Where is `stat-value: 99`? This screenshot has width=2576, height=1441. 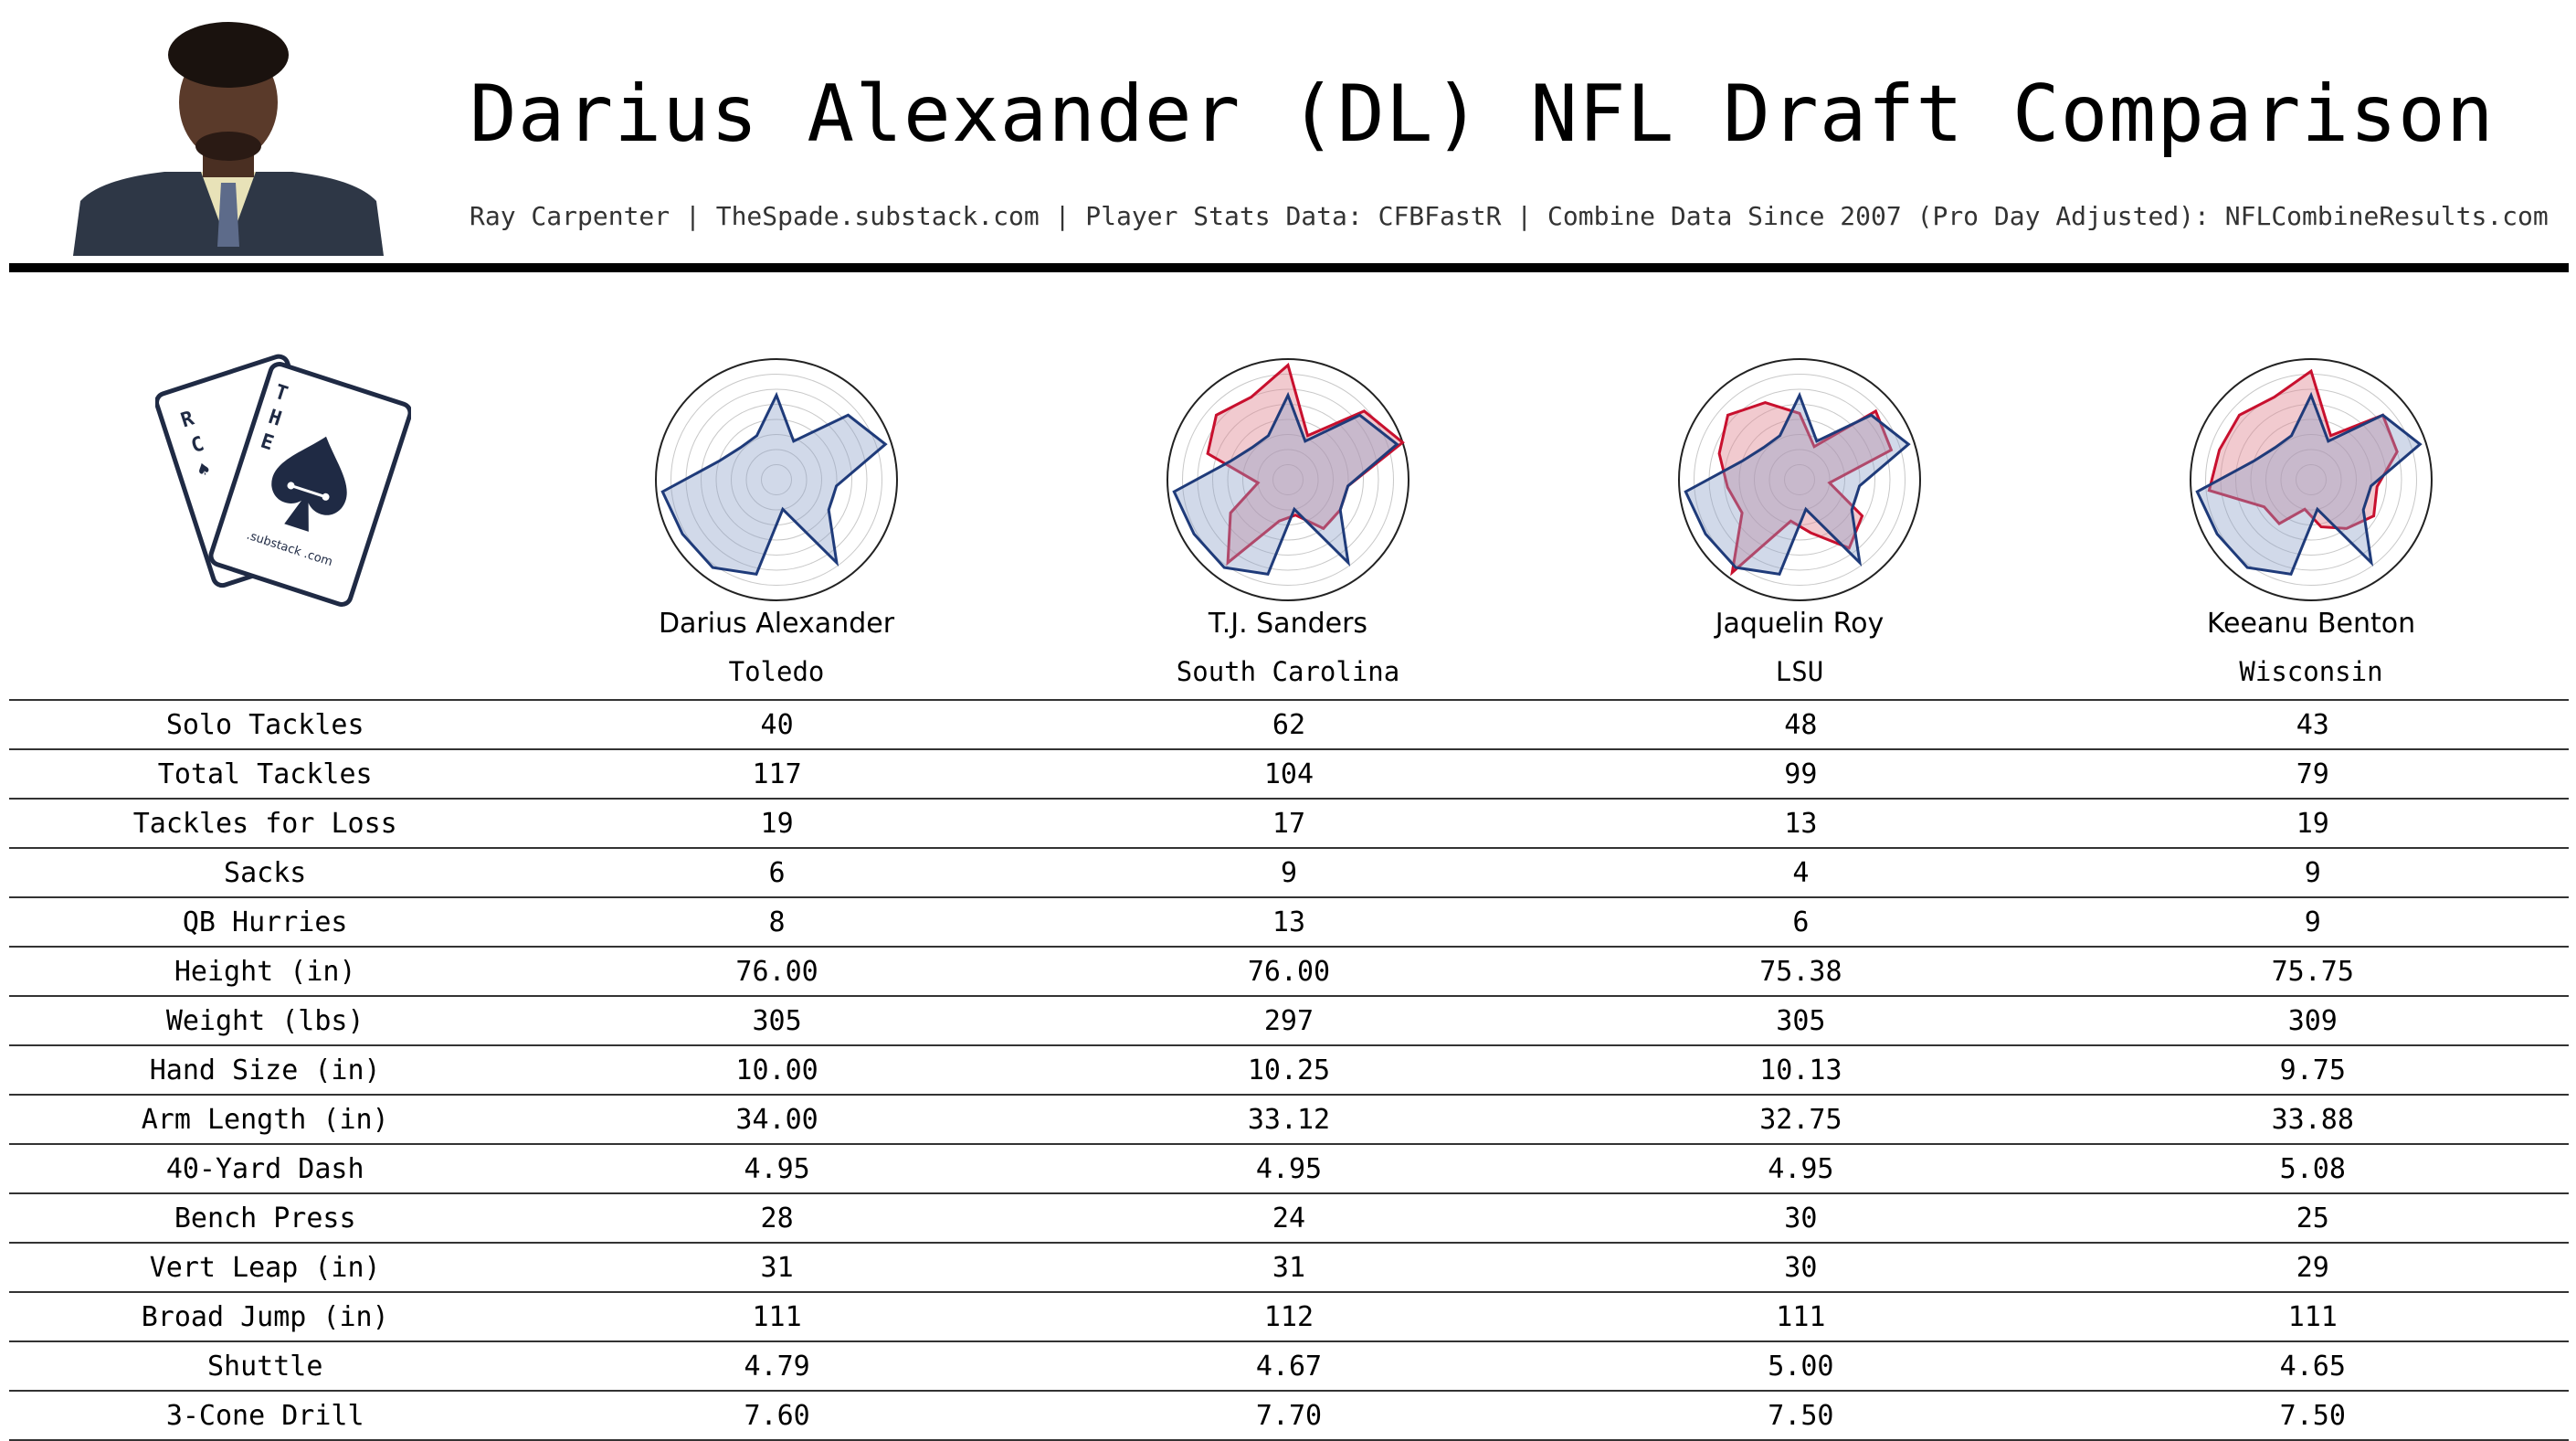 stat-value: 99 is located at coordinates (1801, 773).